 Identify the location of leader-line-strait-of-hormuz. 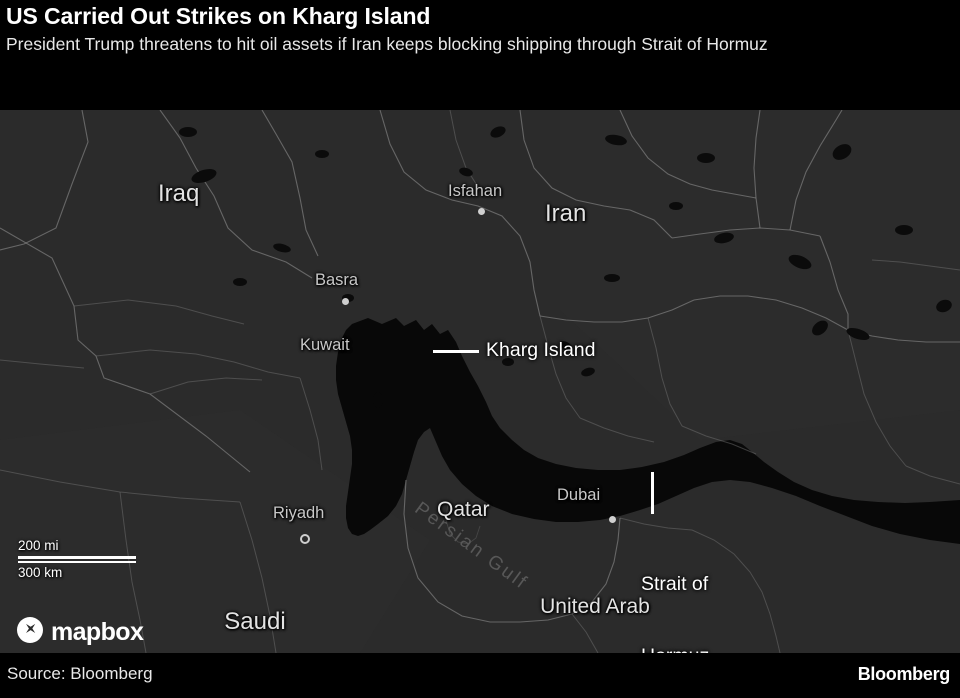
(652, 493).